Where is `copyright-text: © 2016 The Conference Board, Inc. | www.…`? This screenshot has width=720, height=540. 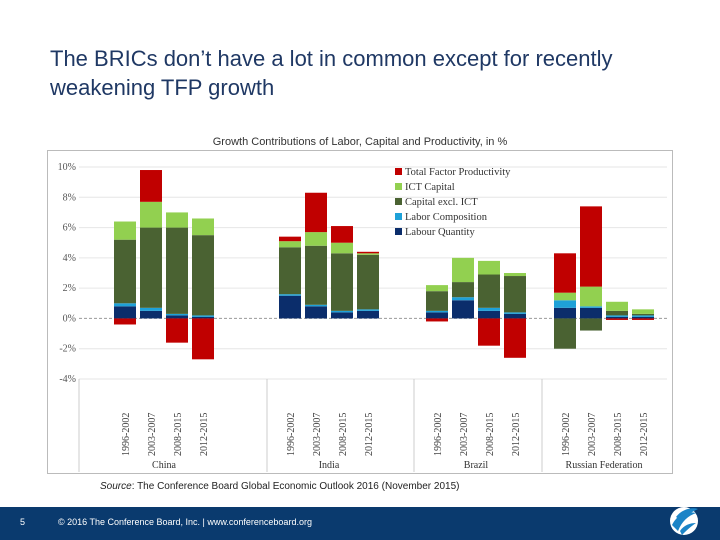
copyright-text: © 2016 The Conference Board, Inc. | www.… is located at coordinates (185, 522).